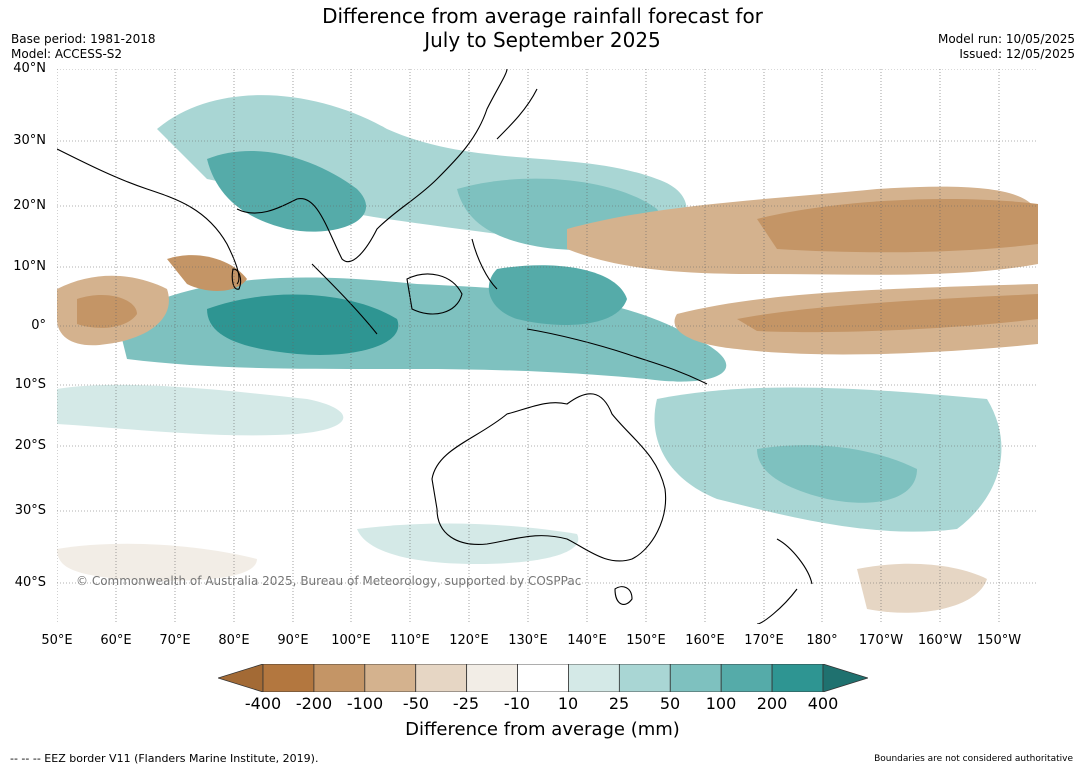  I want to click on japan-coastline, so click(517, 114).